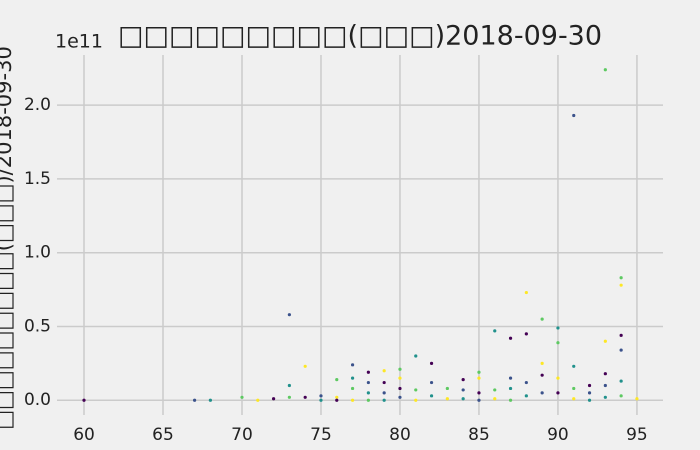 The image size is (700, 450). What do you see at coordinates (37, 253) in the screenshot?
I see `y-tick-label: 1.0` at bounding box center [37, 253].